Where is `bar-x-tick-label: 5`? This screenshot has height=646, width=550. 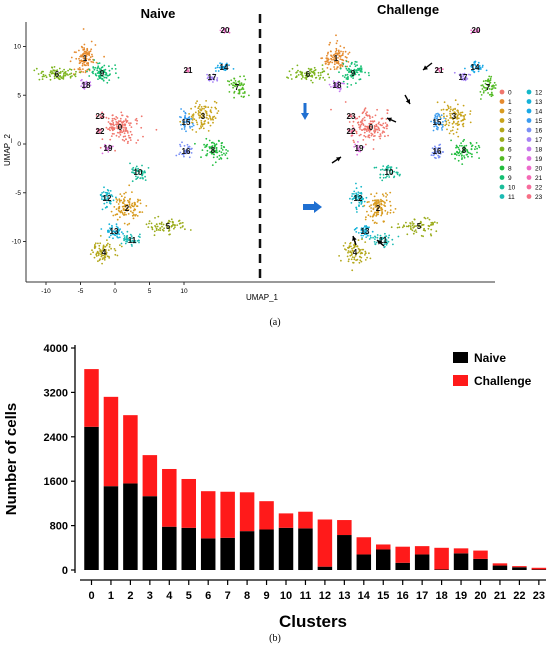
bar-x-tick-label: 5 is located at coordinates (189, 596).